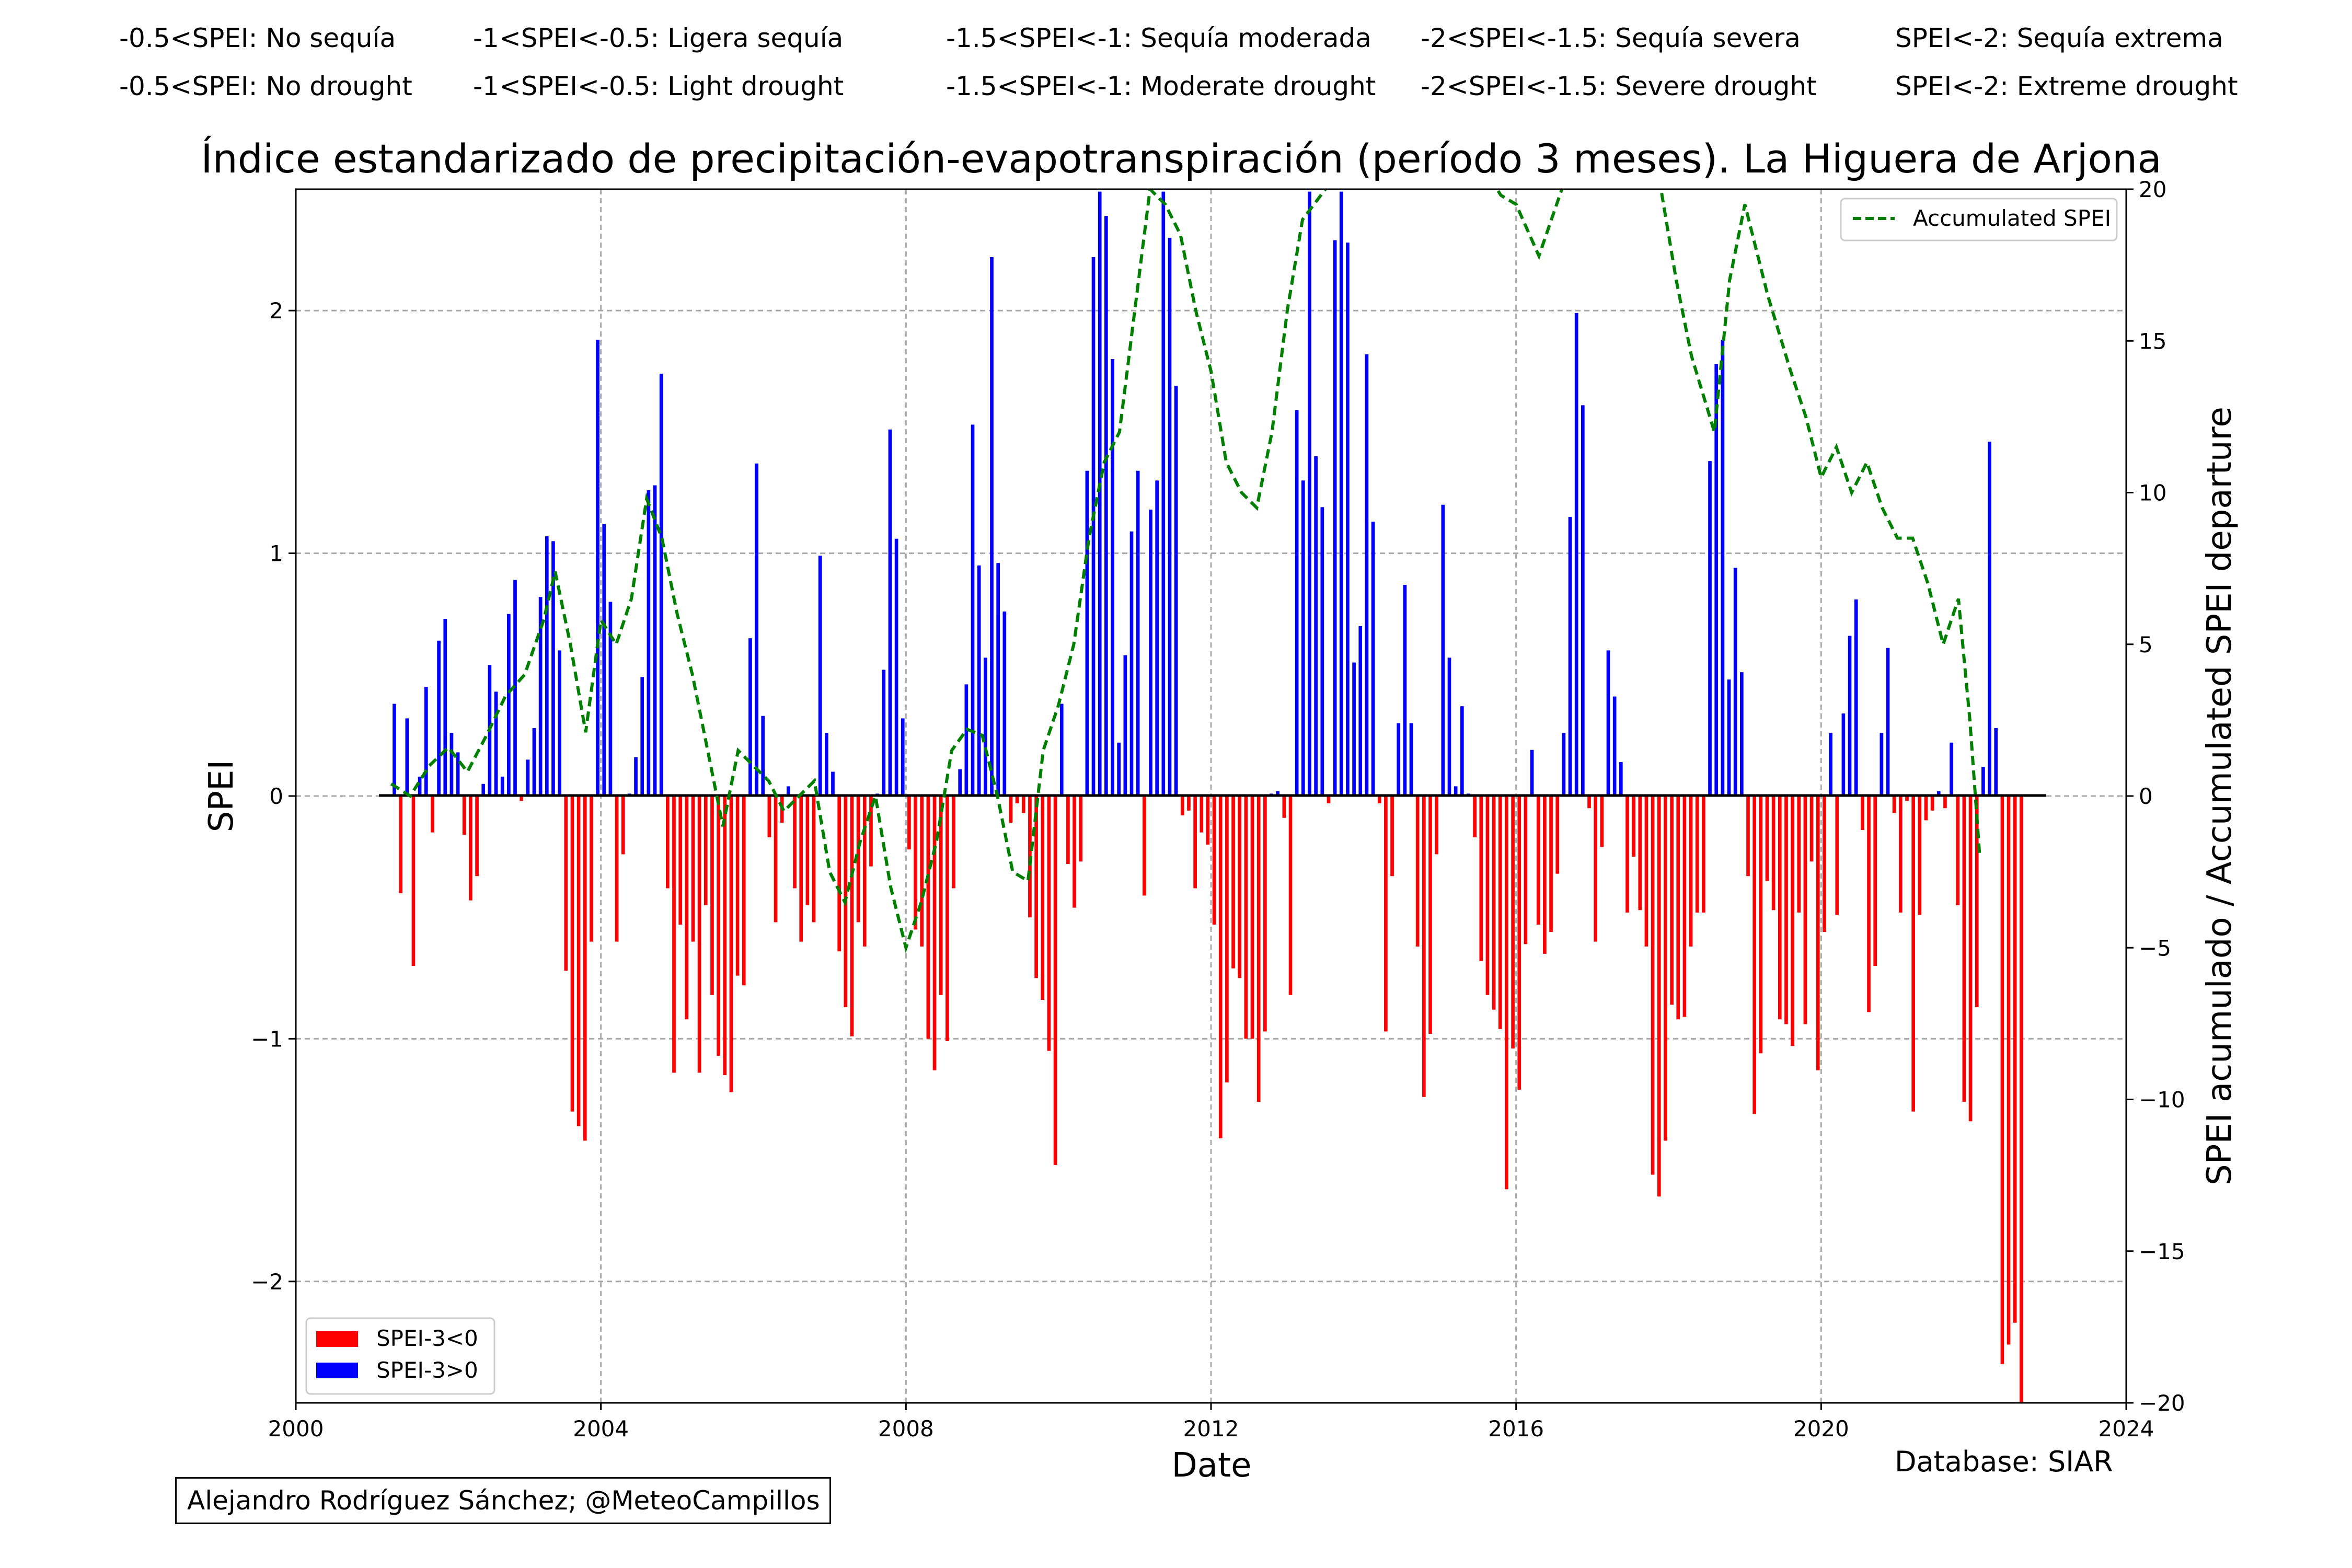 The image size is (2352, 1568). I want to click on legend-en-4: SPEI<-2: Extreme drought, so click(2066, 86).